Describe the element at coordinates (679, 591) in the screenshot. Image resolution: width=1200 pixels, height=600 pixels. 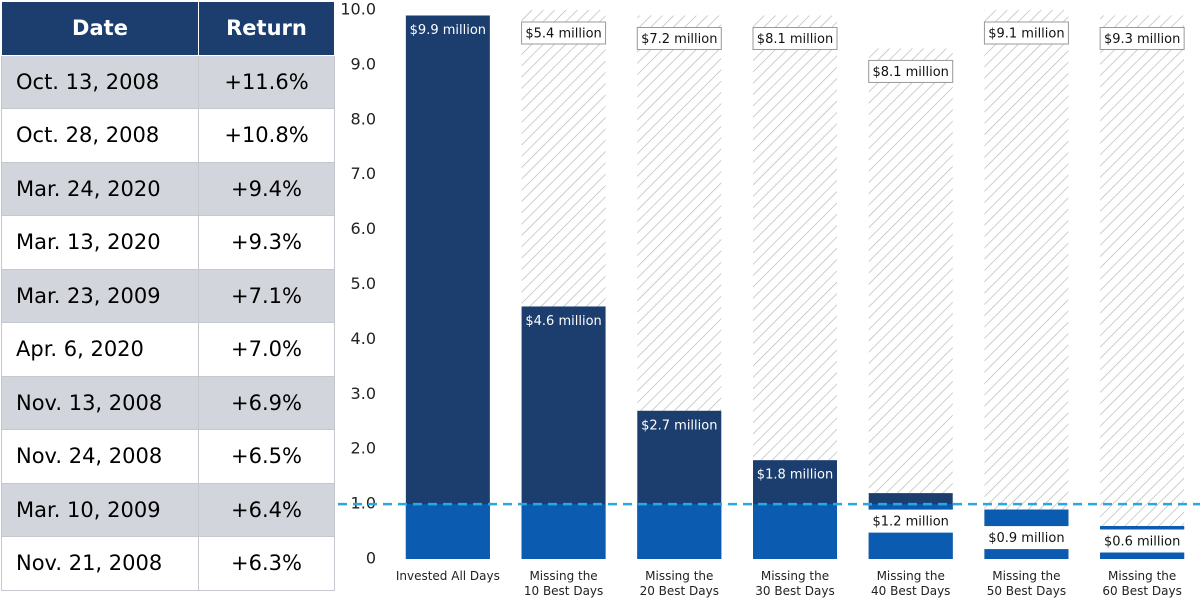
I see `x-tick-line: 20 Best Days` at that location.